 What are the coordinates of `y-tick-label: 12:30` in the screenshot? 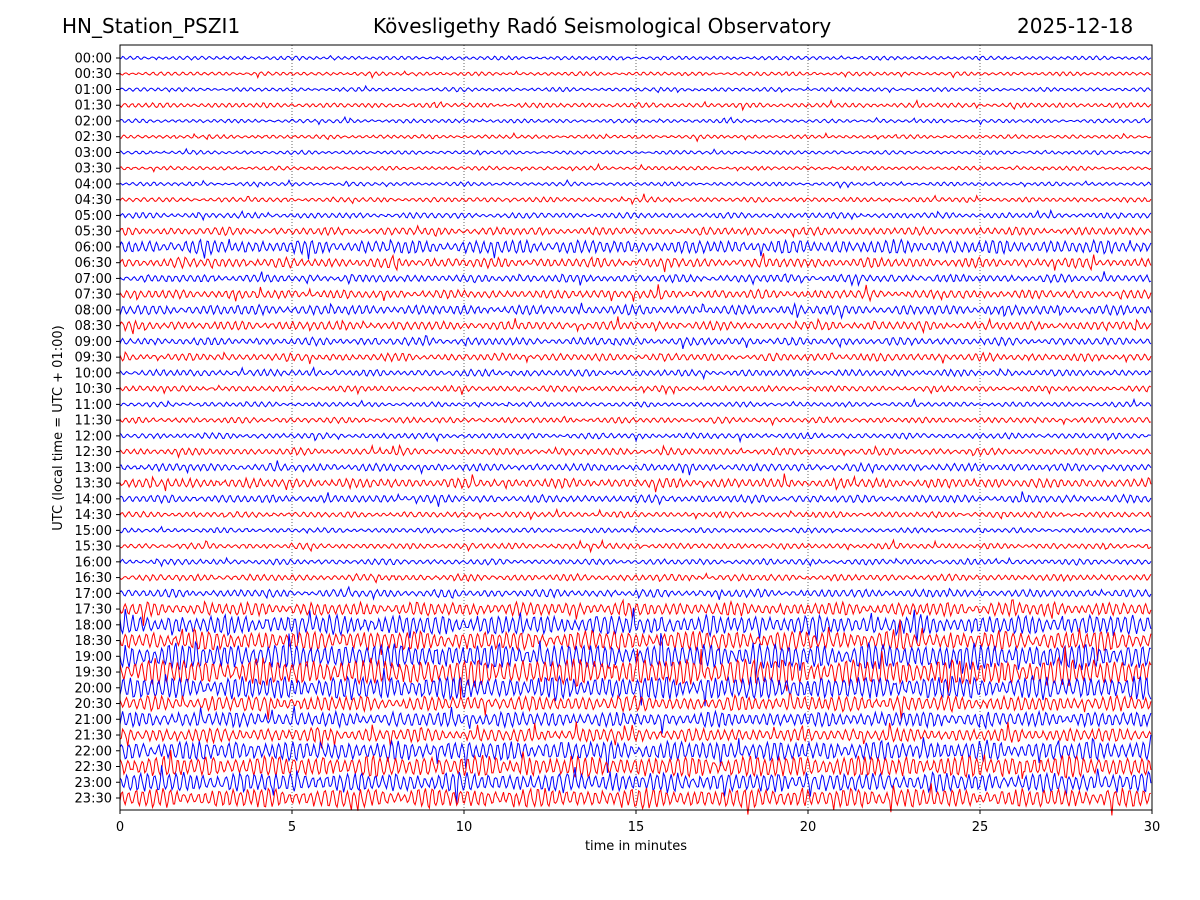 It's located at (93, 452).